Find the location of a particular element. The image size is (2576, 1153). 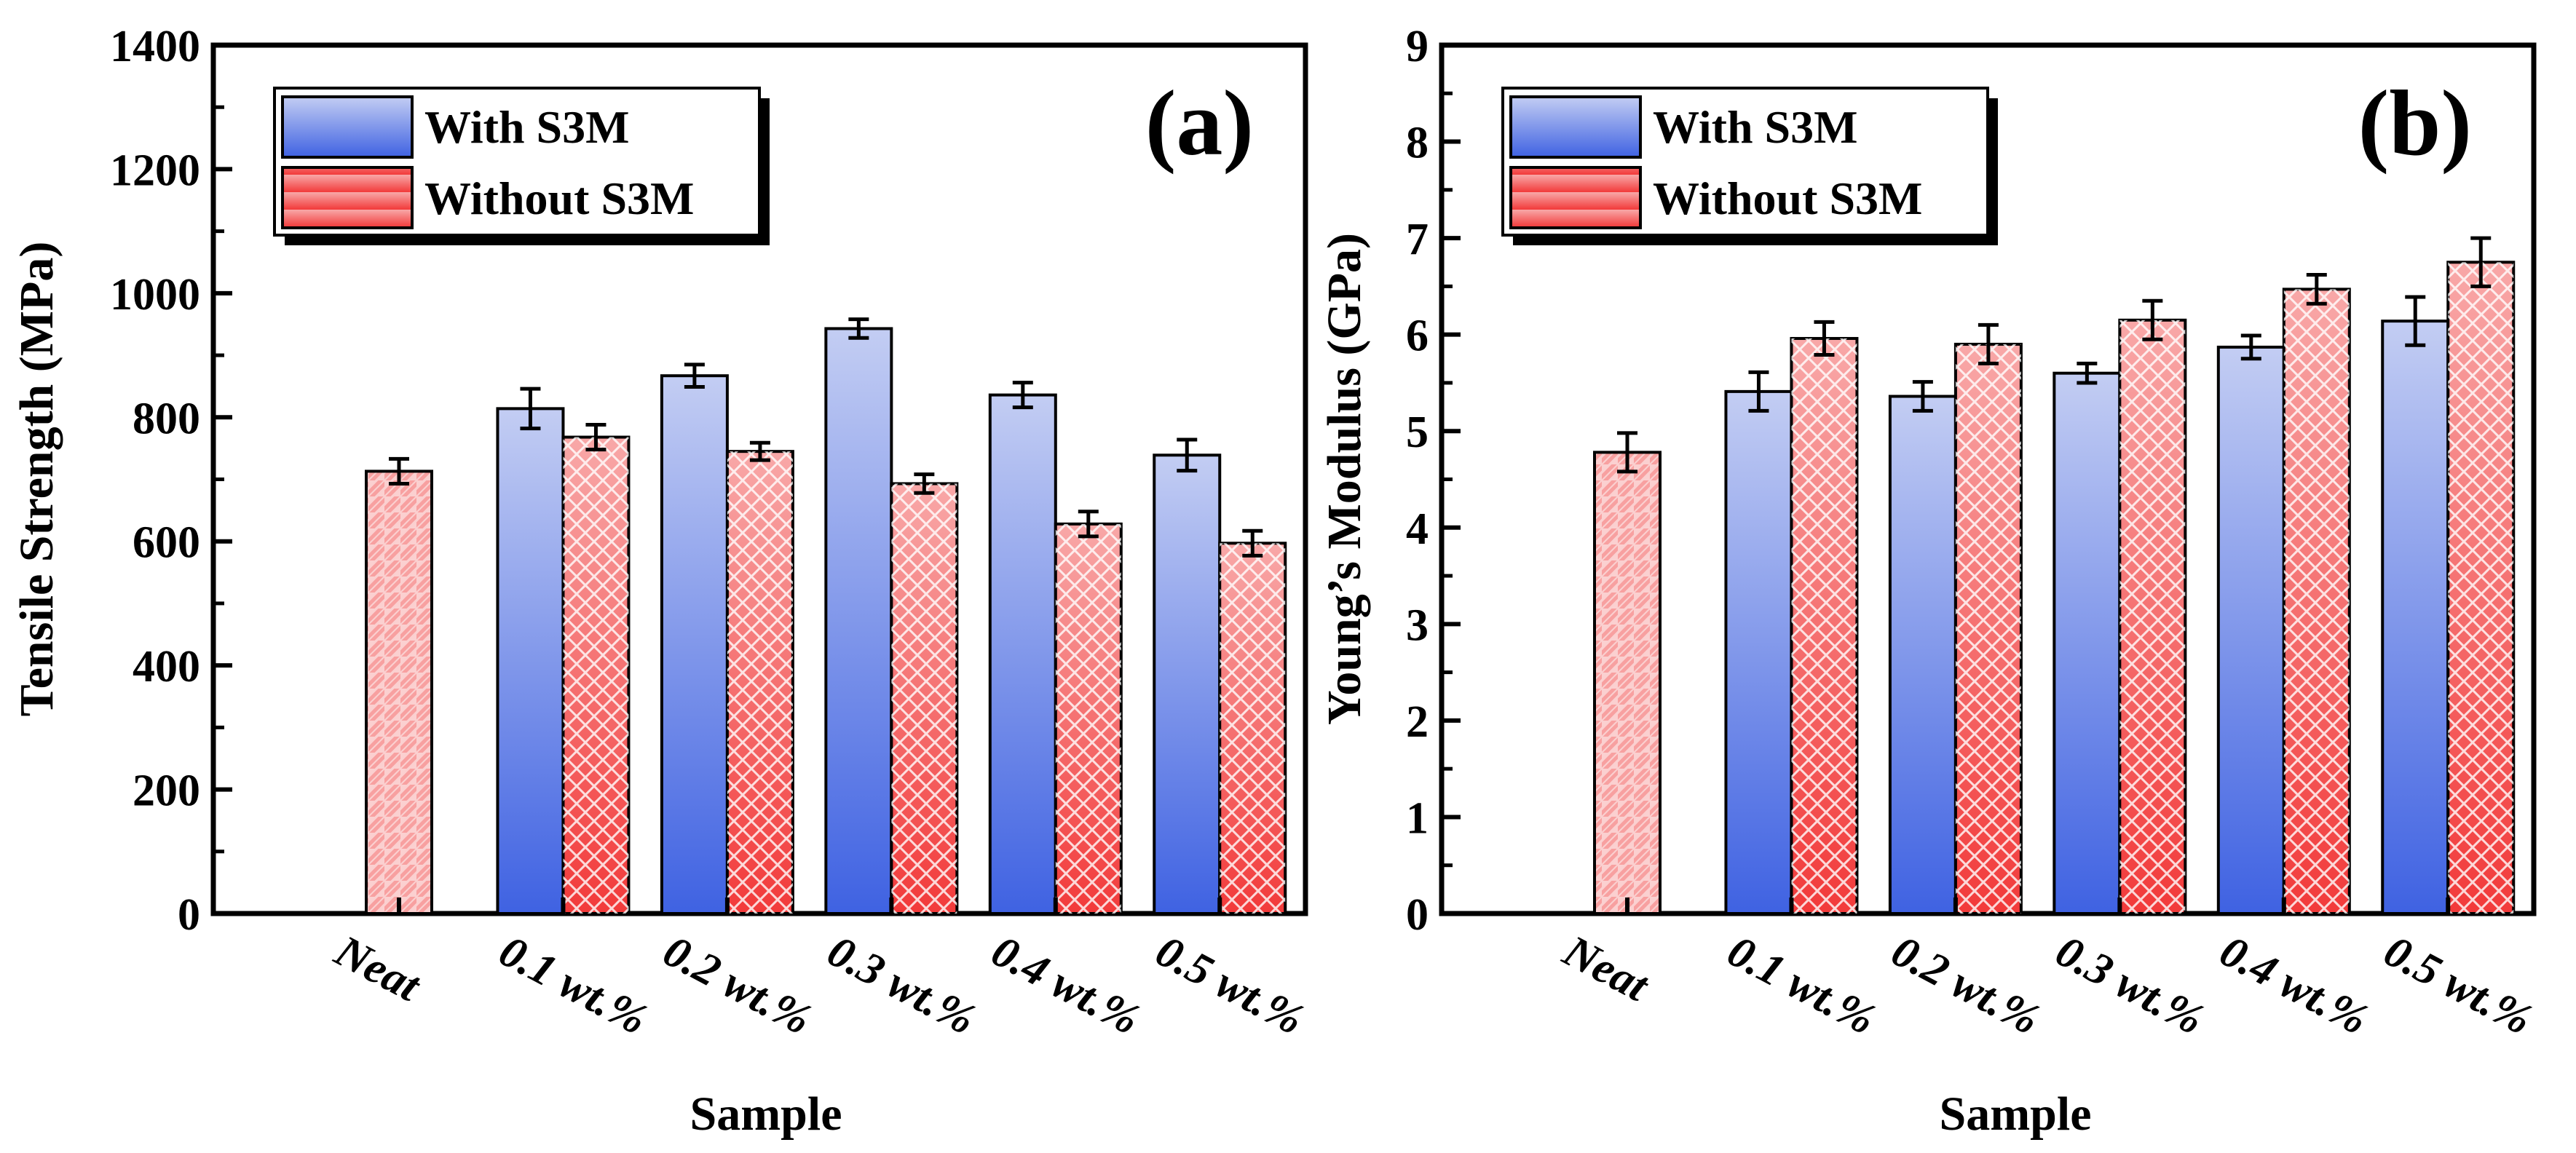

y-axis-title: Tensile Strength (MPa) is located at coordinates (37, 480).